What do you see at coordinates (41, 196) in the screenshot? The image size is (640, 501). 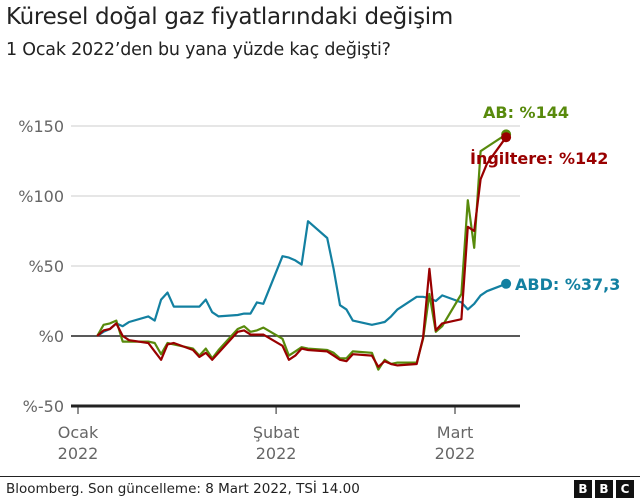 I see `y-tick-label: %100` at bounding box center [41, 196].